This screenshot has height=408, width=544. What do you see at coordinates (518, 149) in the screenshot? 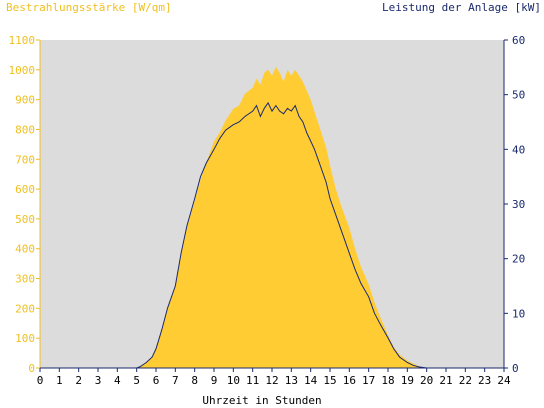
I see `right-tick-label: 40` at bounding box center [518, 149].